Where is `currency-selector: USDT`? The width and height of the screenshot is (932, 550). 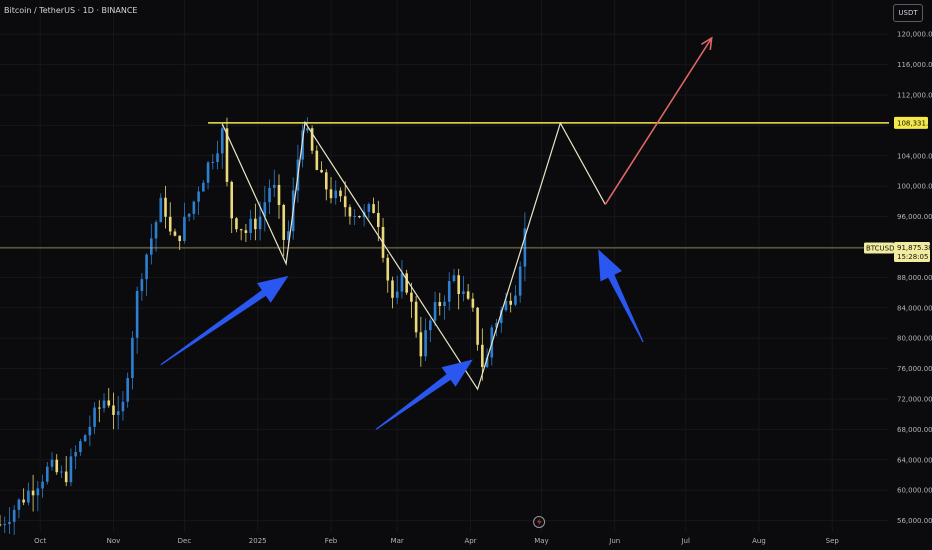
currency-selector: USDT is located at coordinates (908, 13).